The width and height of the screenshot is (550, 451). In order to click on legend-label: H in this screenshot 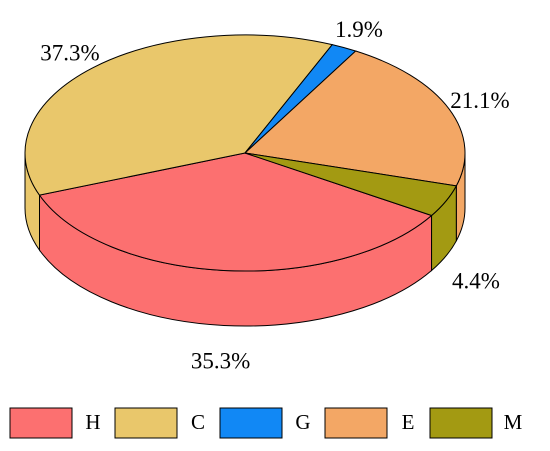, I will do `click(92, 422)`.